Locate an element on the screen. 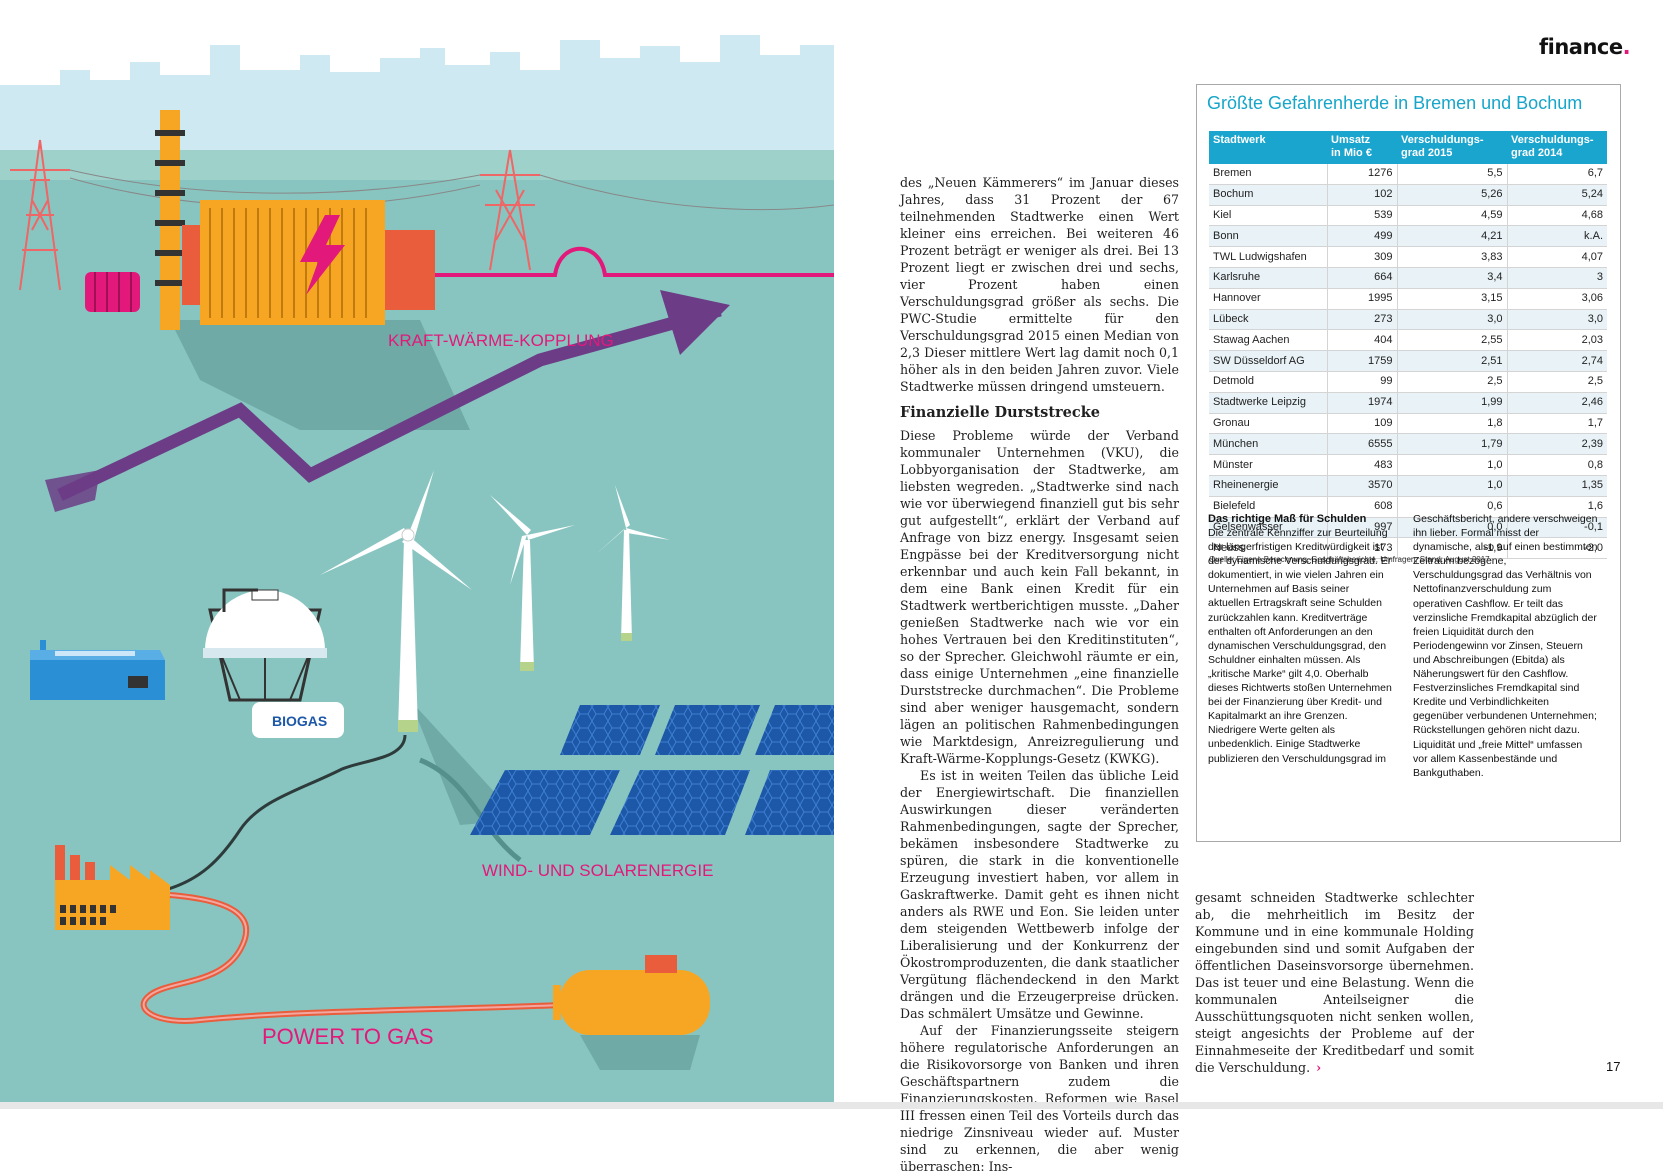 The height and width of the screenshot is (1175, 1663). table-row: Detmold 99 2,5 2,5 is located at coordinates (1408, 382).